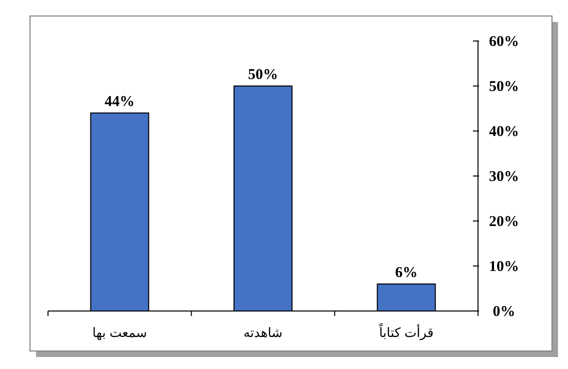 The width and height of the screenshot is (568, 369). What do you see at coordinates (504, 267) in the screenshot?
I see `y-tick-label: 10%` at bounding box center [504, 267].